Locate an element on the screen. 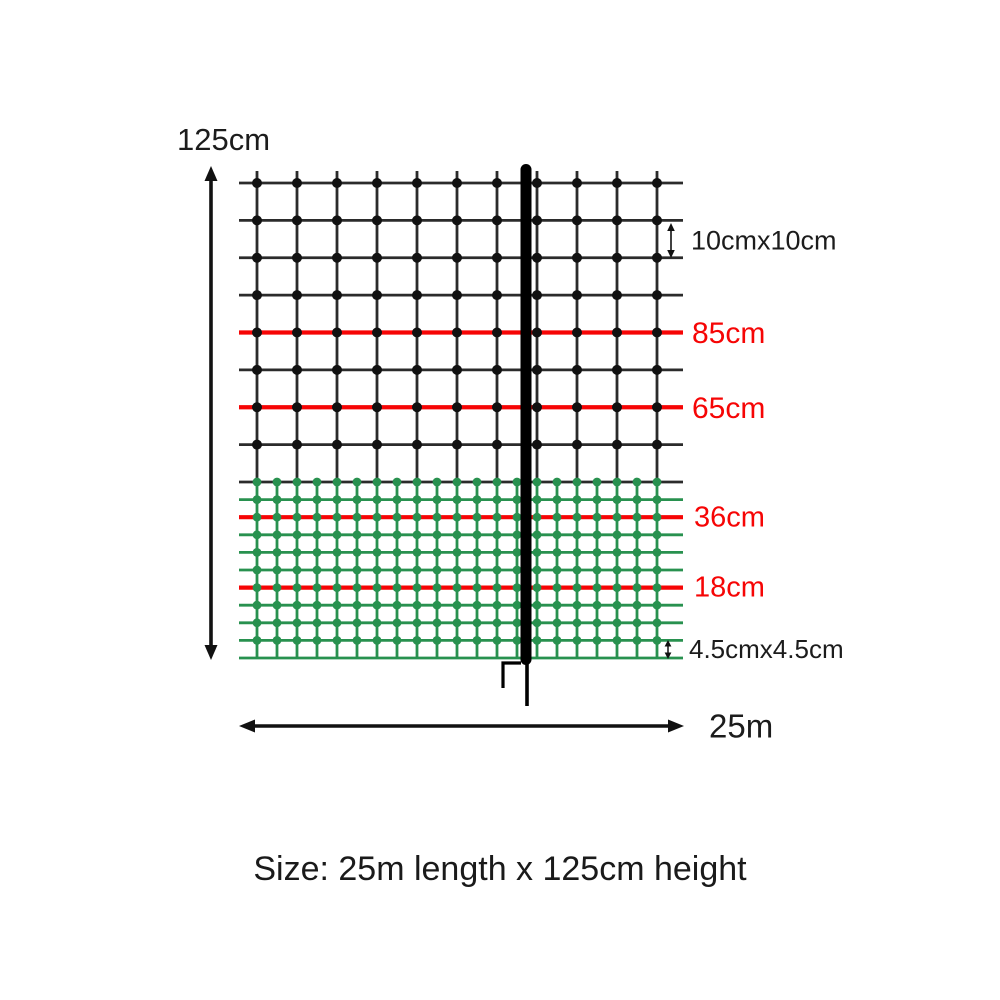 The height and width of the screenshot is (1000, 1000). height-dimension-label: 125cm is located at coordinates (224, 139).